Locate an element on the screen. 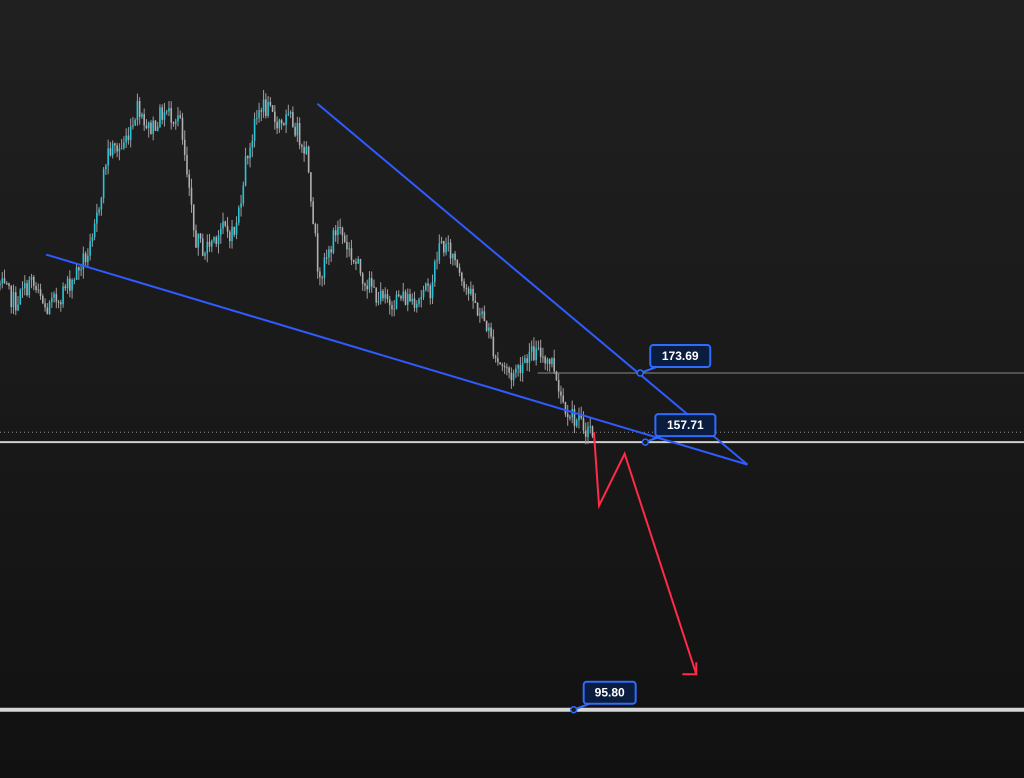 The height and width of the screenshot is (778, 1024). projection-path is located at coordinates (645, 554).